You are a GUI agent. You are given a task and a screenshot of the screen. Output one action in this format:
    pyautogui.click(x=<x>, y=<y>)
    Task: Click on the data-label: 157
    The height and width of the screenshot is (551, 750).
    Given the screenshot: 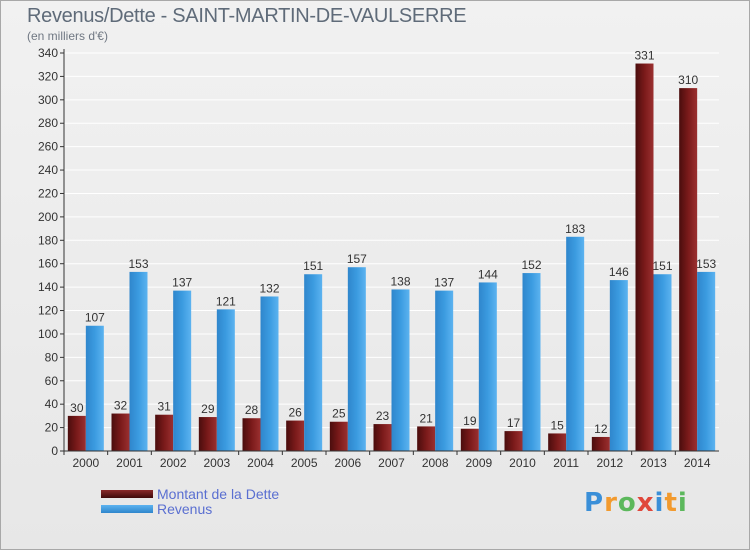 What is the action you would take?
    pyautogui.click(x=357, y=259)
    